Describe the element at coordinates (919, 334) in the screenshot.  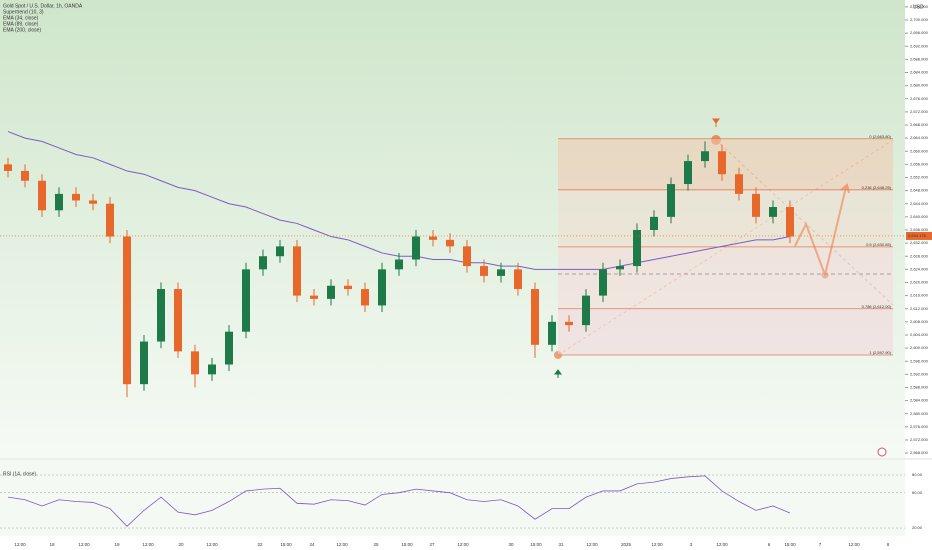
I see `y-tick-label: 2,604.000` at that location.